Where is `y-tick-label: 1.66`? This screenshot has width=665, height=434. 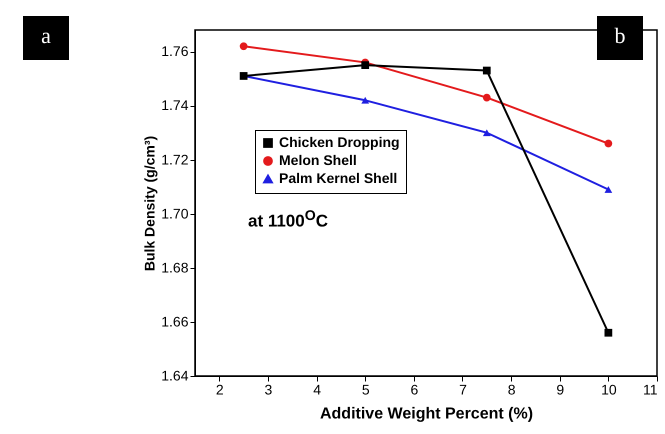 y-tick-label: 1.66 is located at coordinates (175, 321).